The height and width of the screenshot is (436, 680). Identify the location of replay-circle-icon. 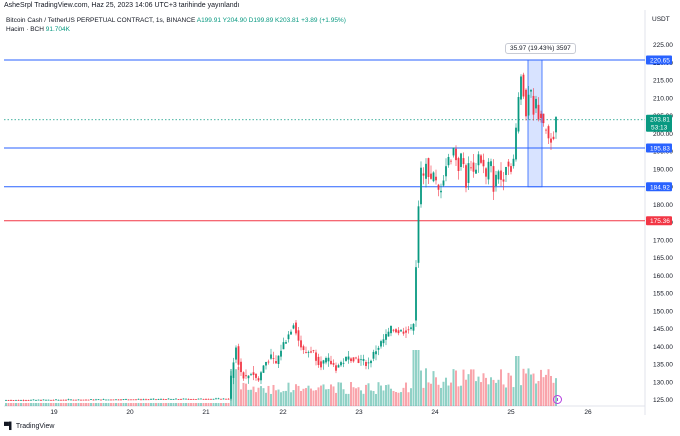
(557, 399).